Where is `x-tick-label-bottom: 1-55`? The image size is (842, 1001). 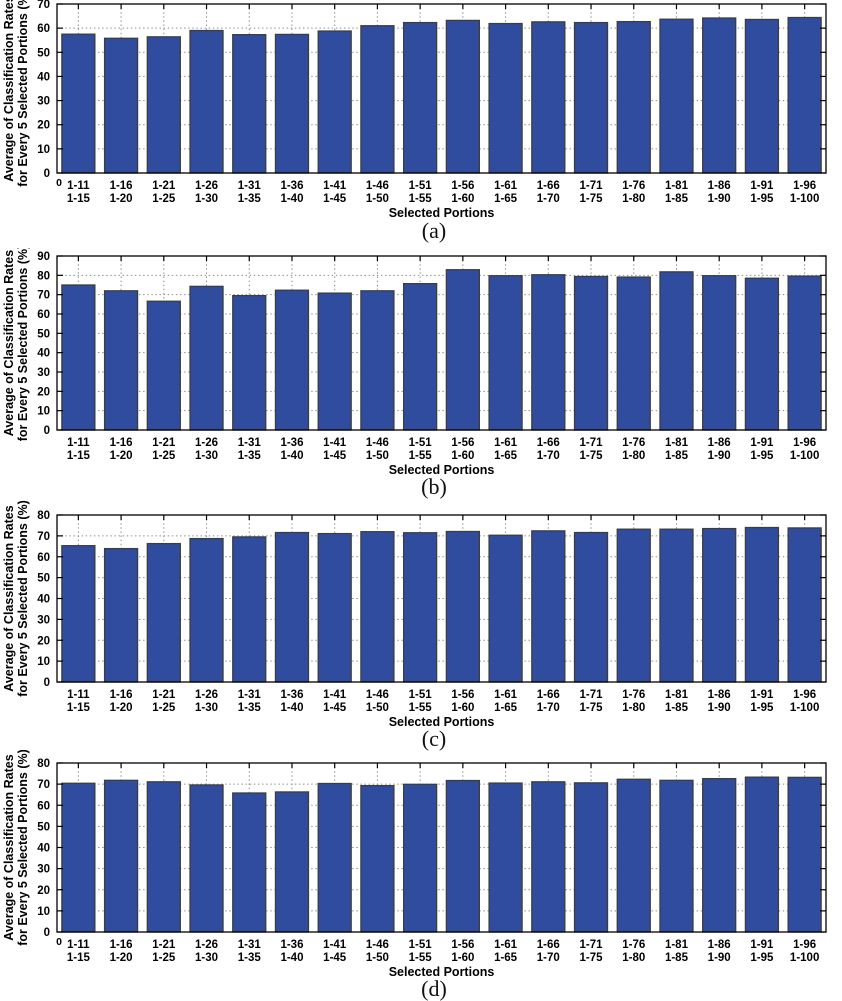
x-tick-label-bottom: 1-55 is located at coordinates (421, 199).